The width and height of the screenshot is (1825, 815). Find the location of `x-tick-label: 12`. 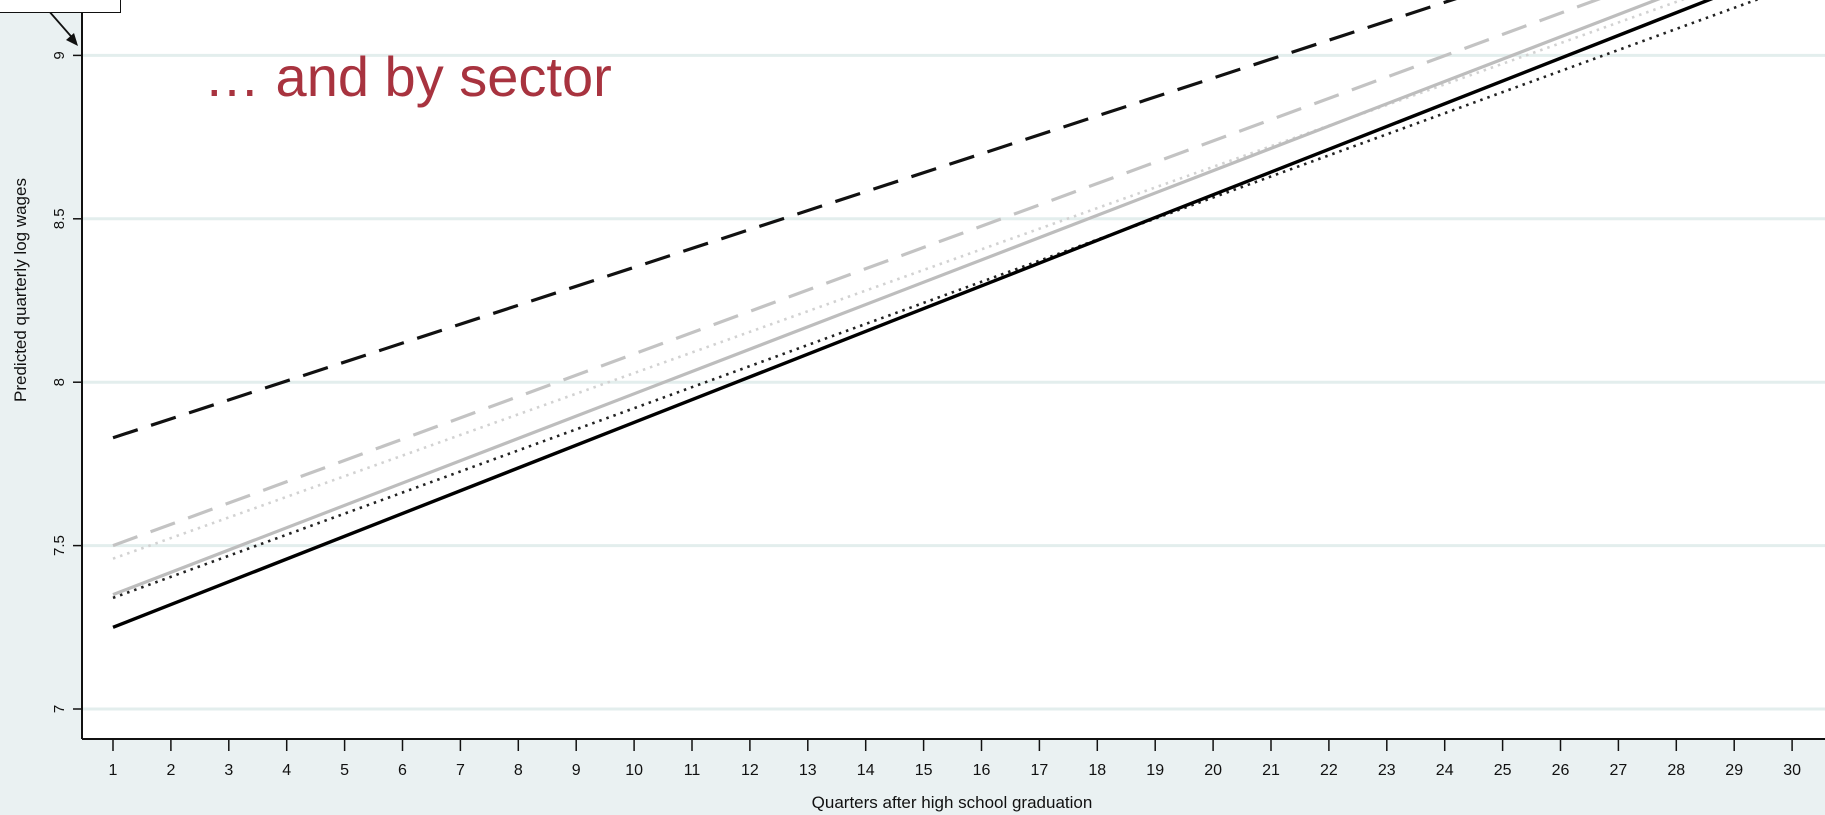

x-tick-label: 12 is located at coordinates (750, 770).